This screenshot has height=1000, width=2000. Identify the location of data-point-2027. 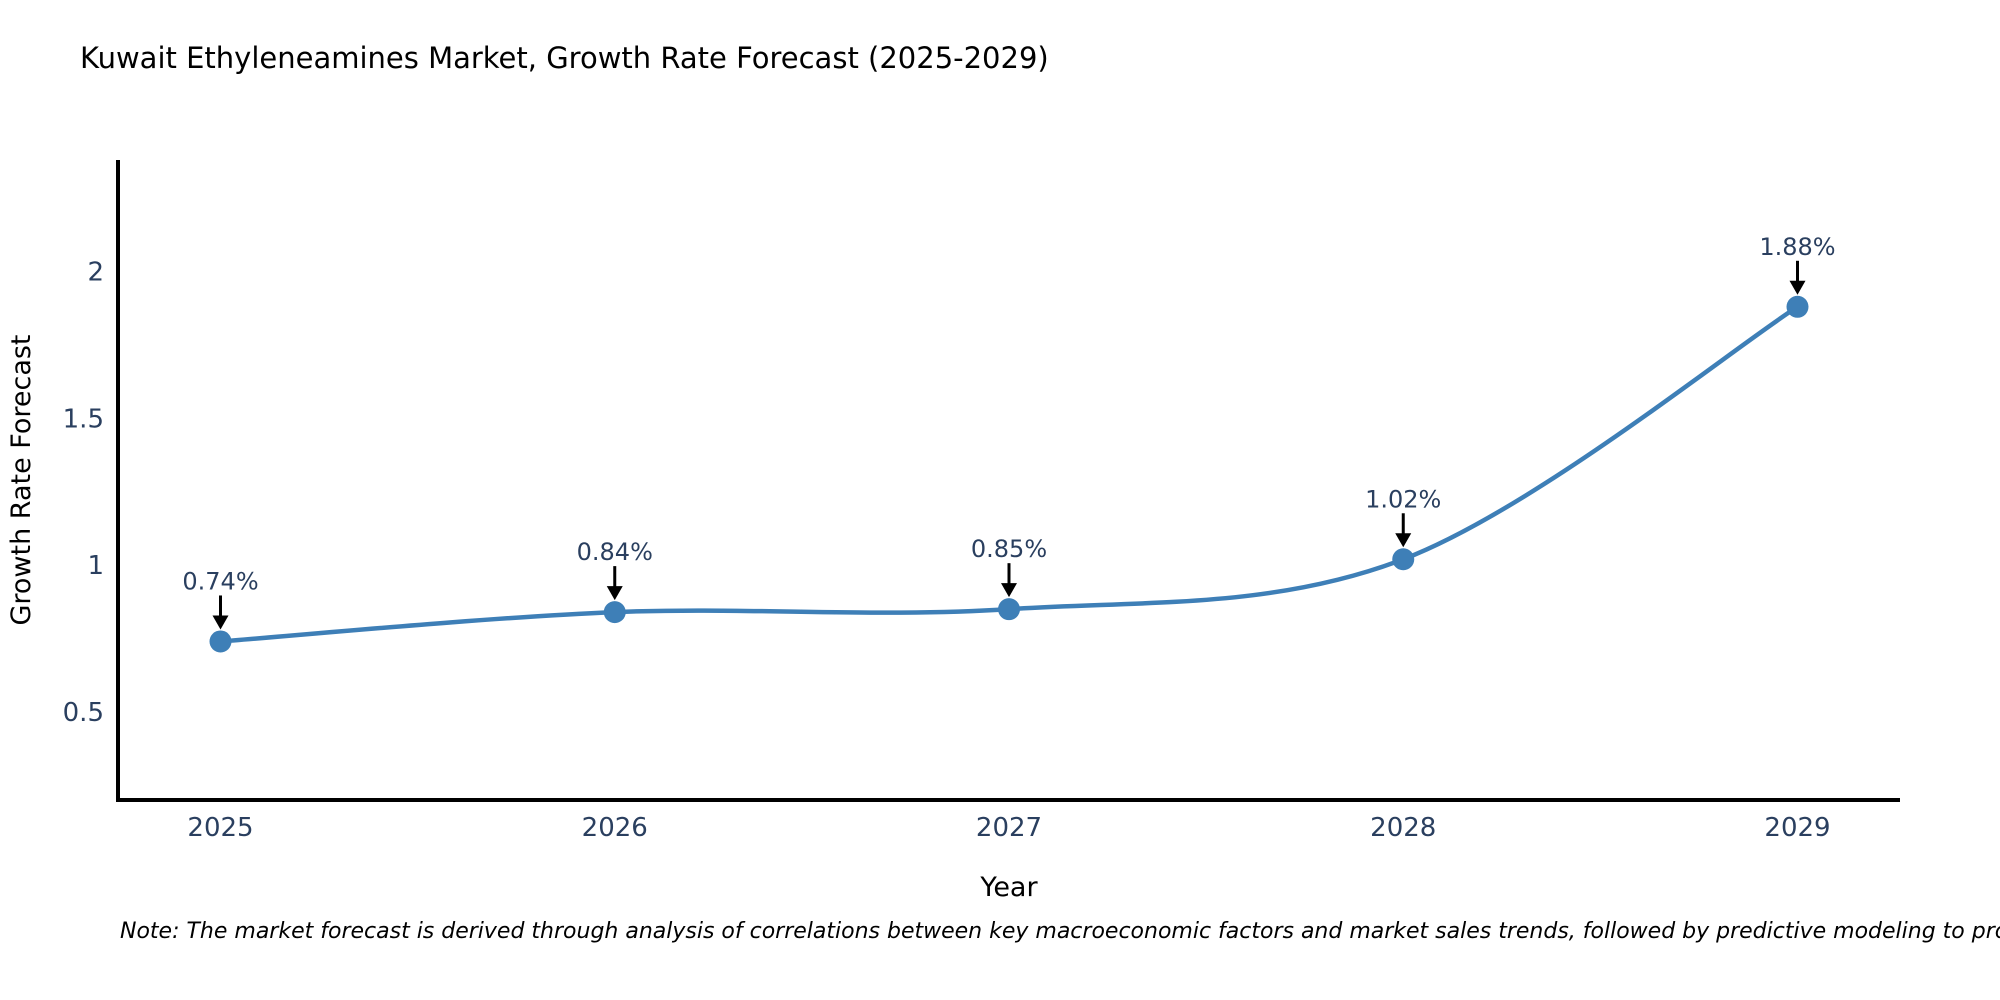
(1009, 609).